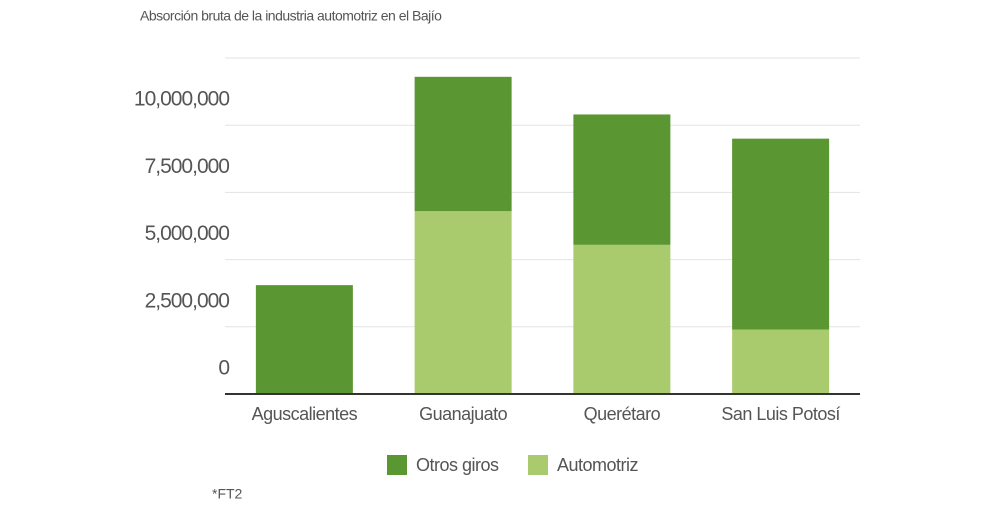 The height and width of the screenshot is (511, 1000). What do you see at coordinates (227, 494) in the screenshot?
I see `footnote: *FT2` at bounding box center [227, 494].